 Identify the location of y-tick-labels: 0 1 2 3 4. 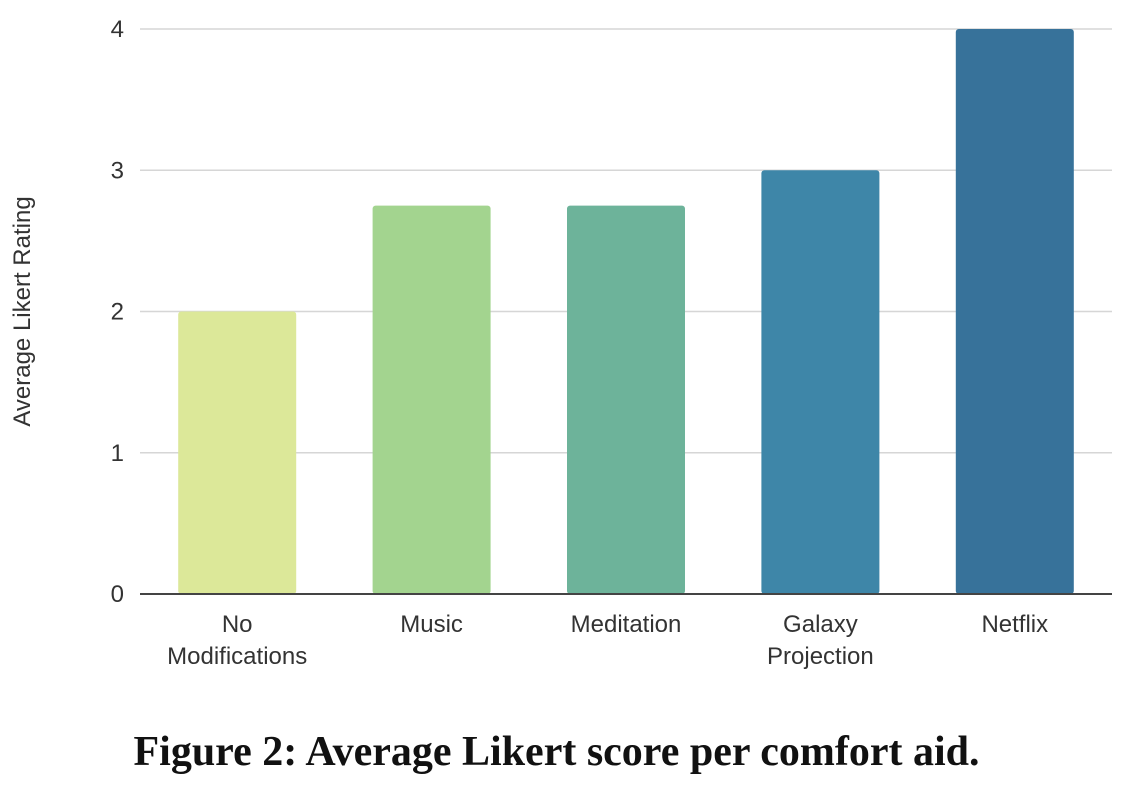
(117, 312).